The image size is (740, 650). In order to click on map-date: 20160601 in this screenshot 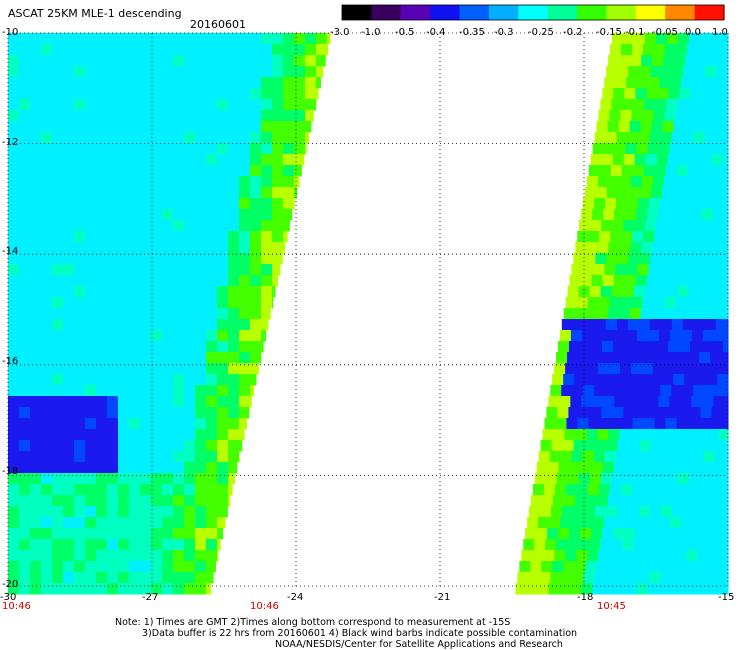, I will do `click(218, 24)`.